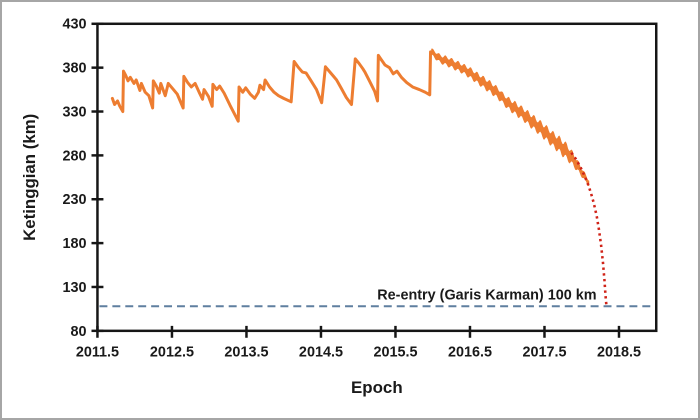  I want to click on y-tick-label: 230, so click(74, 200).